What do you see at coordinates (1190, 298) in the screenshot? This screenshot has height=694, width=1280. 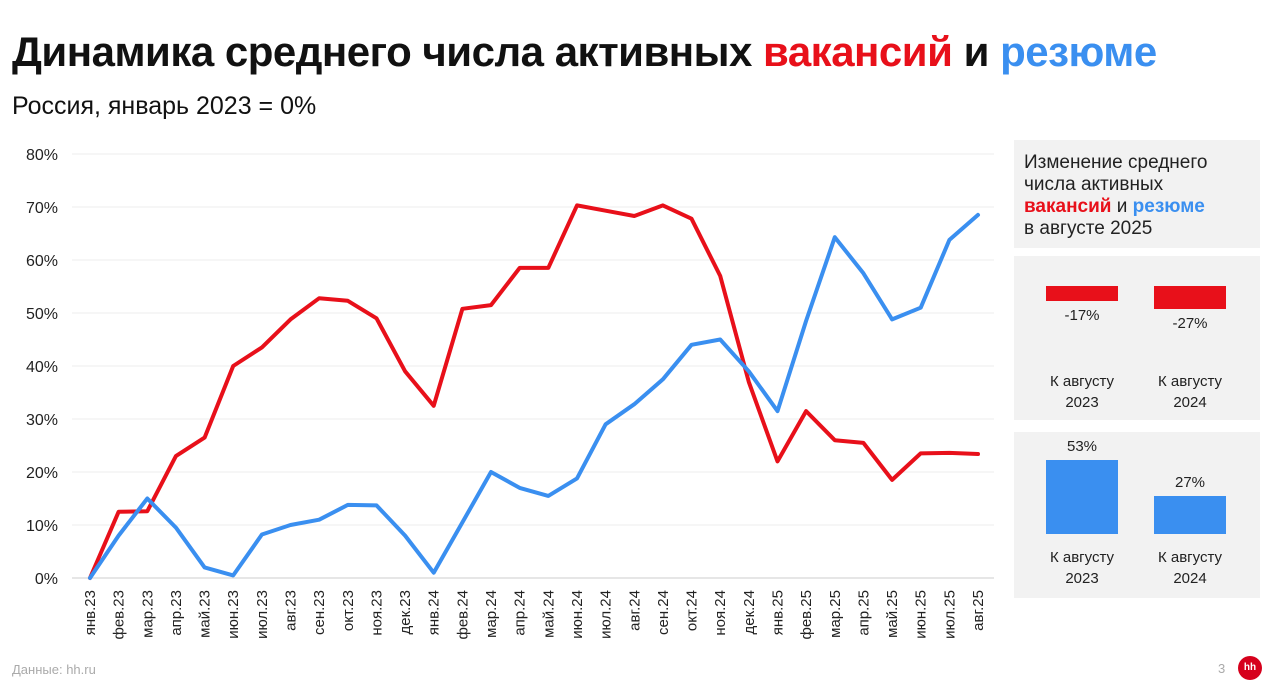 I see `vacancies-bar-2024` at bounding box center [1190, 298].